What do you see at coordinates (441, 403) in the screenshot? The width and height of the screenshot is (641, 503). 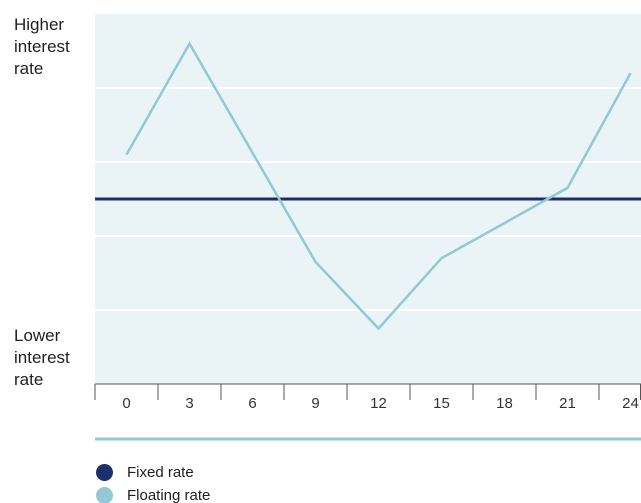 I see `x-tick-label-15: 15` at bounding box center [441, 403].